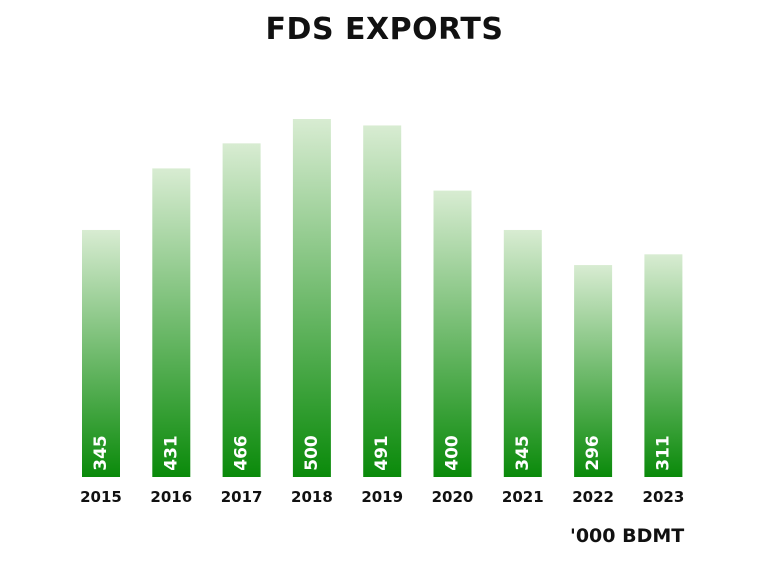 The height and width of the screenshot is (569, 769). Describe the element at coordinates (242, 453) in the screenshot. I see `value-label-2017: 466` at that location.